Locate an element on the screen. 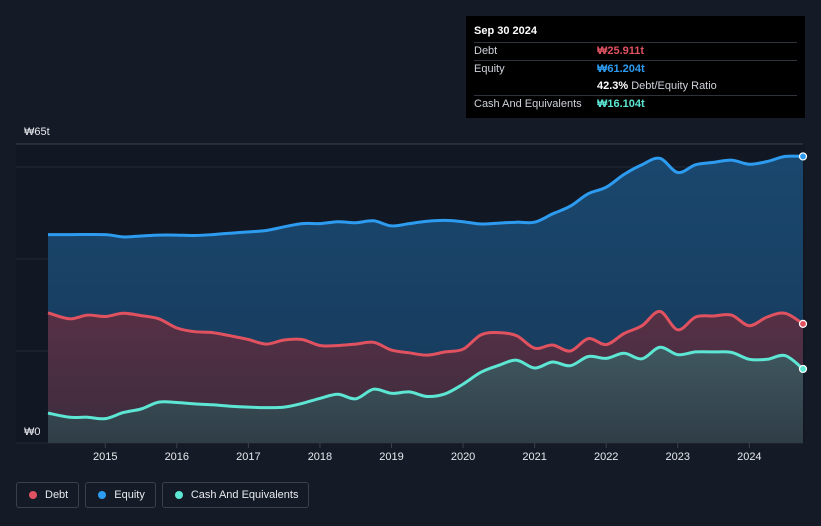 The image size is (821, 526). x-tick-label: 2023 is located at coordinates (678, 457).